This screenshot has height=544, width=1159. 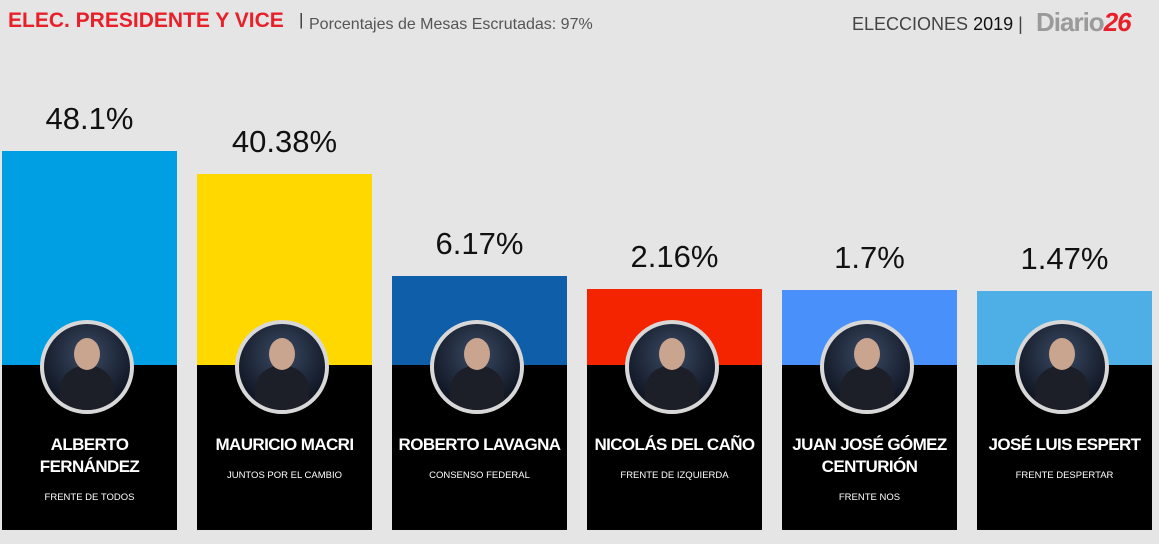 I want to click on candidate-name: JOSÉ LUIS ESPERT, so click(x=1065, y=444).